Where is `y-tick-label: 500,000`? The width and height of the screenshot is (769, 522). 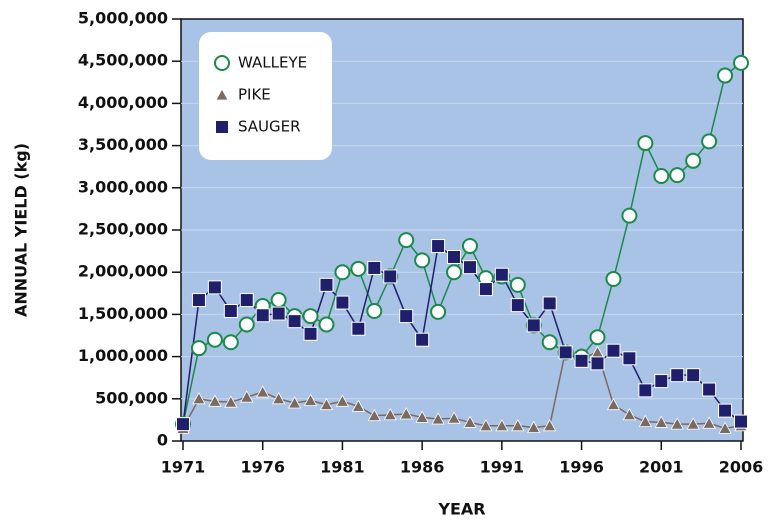
y-tick-label: 500,000 is located at coordinates (131, 397).